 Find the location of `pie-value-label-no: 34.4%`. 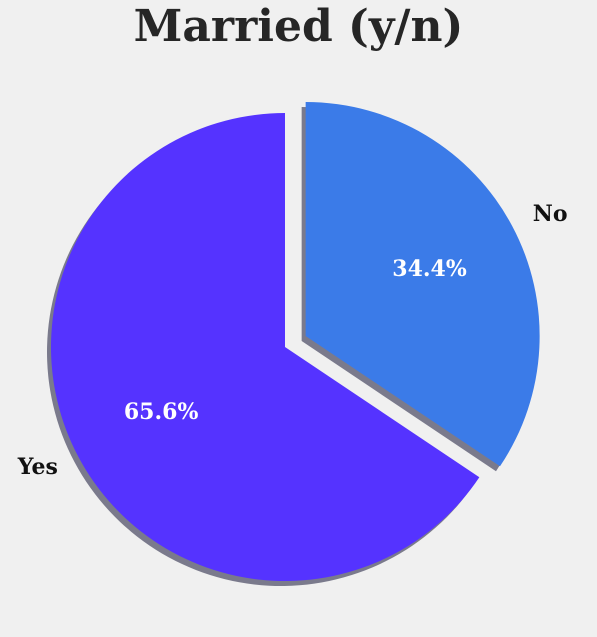

pie-value-label-no: 34.4% is located at coordinates (429, 269).